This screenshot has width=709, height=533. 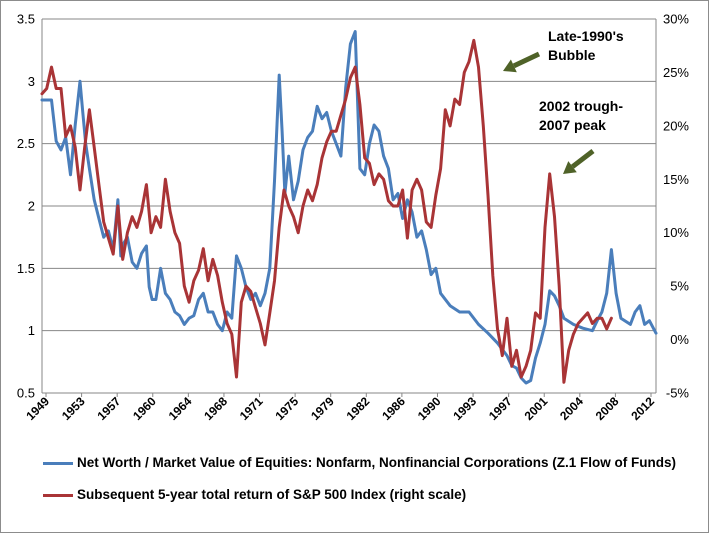 I want to click on right-tick-label: 15%, so click(x=676, y=179).